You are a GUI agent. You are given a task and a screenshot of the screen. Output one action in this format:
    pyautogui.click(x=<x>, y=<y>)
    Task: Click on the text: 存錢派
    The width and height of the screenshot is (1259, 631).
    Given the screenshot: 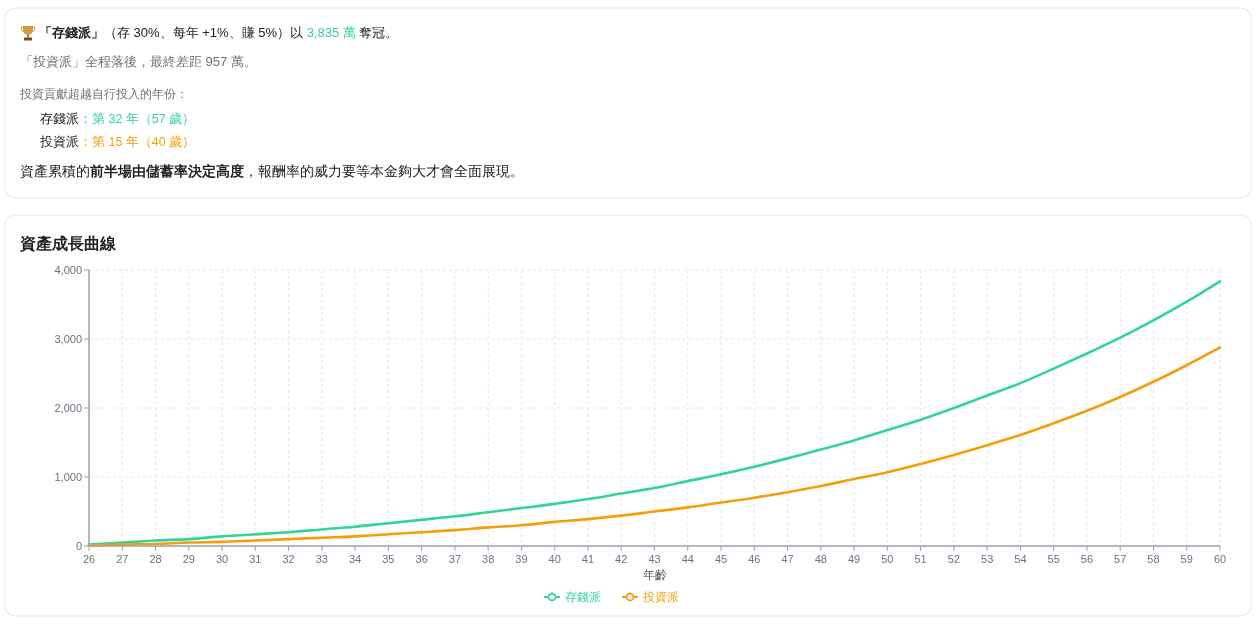 What is the action you would take?
    pyautogui.click(x=59, y=119)
    